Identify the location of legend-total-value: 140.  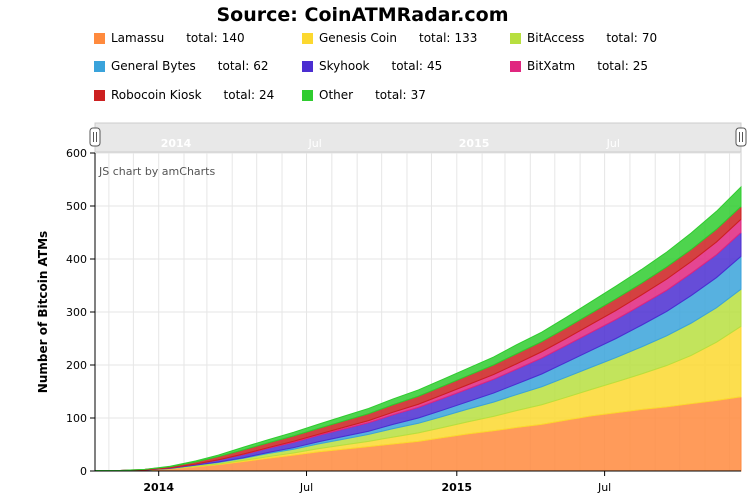
(233, 38).